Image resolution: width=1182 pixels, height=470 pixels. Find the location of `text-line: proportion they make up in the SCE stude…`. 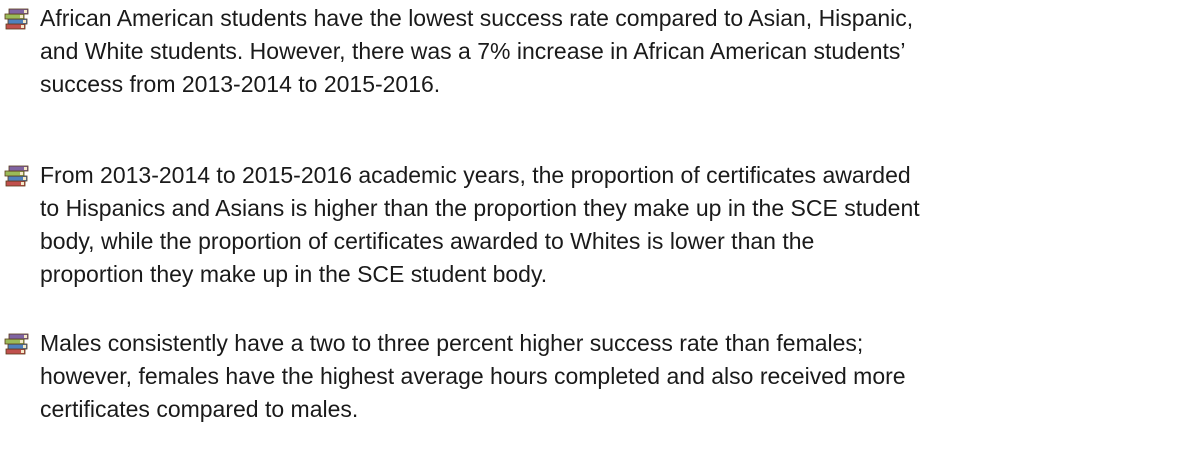

text-line: proportion they make up in the SCE stude… is located at coordinates (294, 274).